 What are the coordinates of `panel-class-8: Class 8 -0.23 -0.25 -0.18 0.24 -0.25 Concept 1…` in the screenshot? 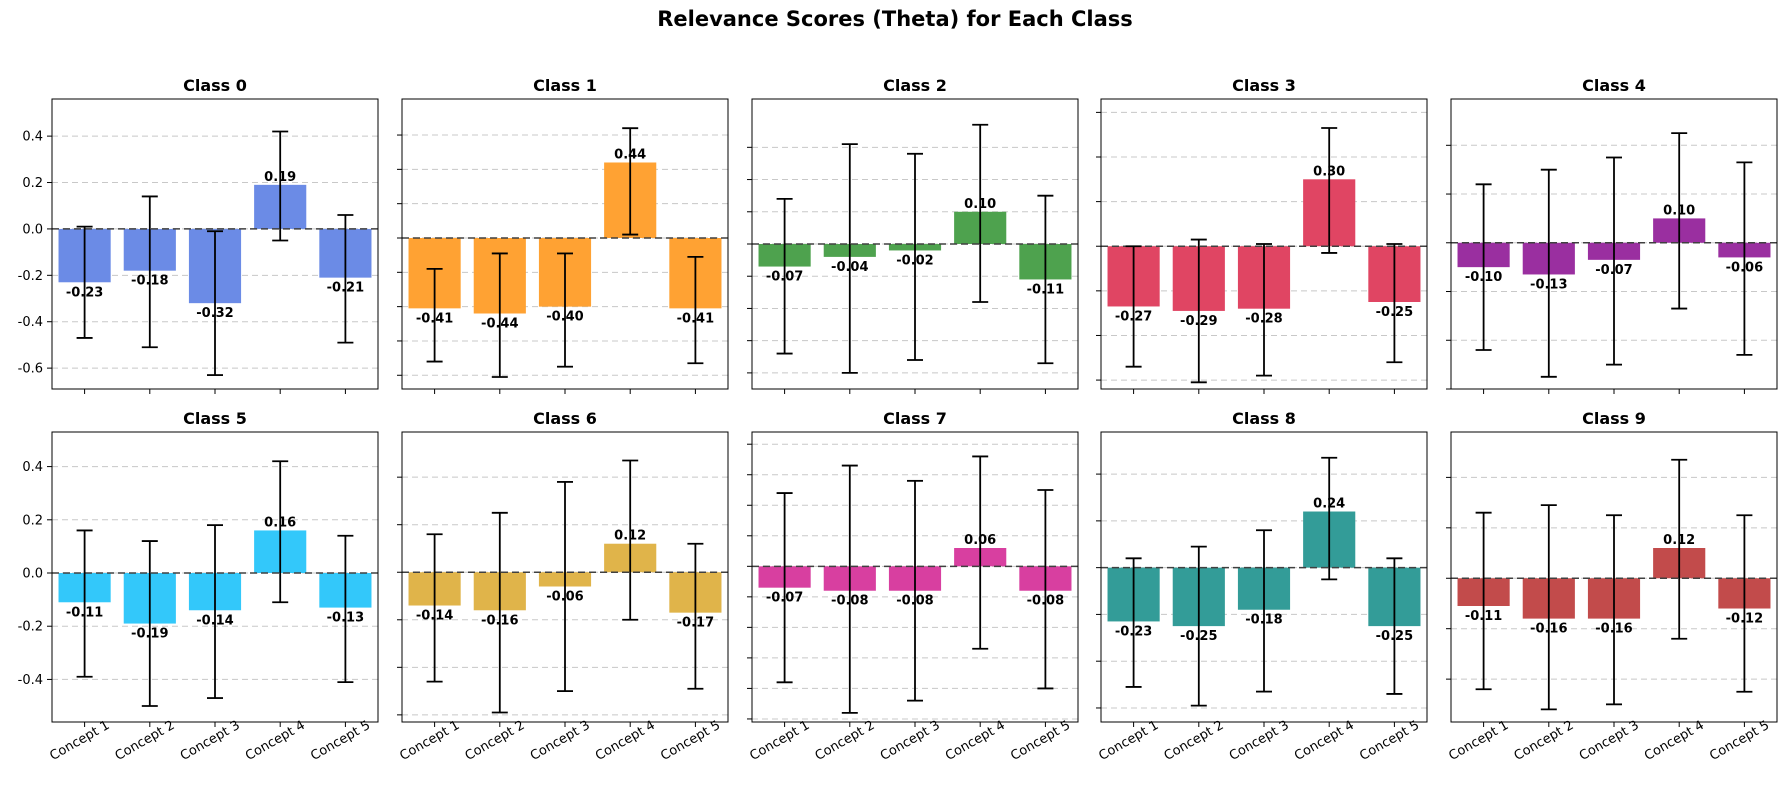 It's located at (1262, 586).